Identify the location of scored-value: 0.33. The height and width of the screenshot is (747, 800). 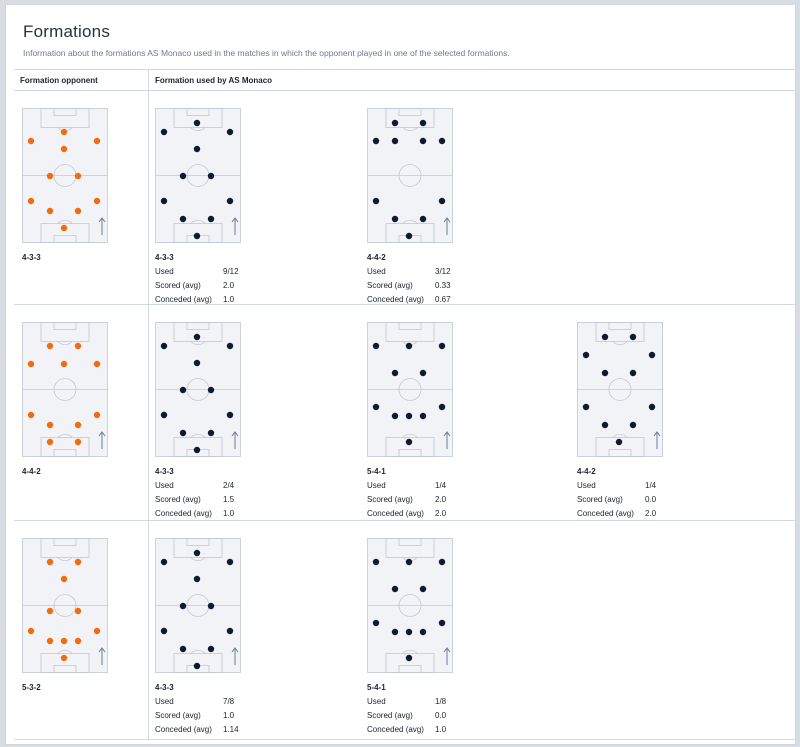
(443, 285).